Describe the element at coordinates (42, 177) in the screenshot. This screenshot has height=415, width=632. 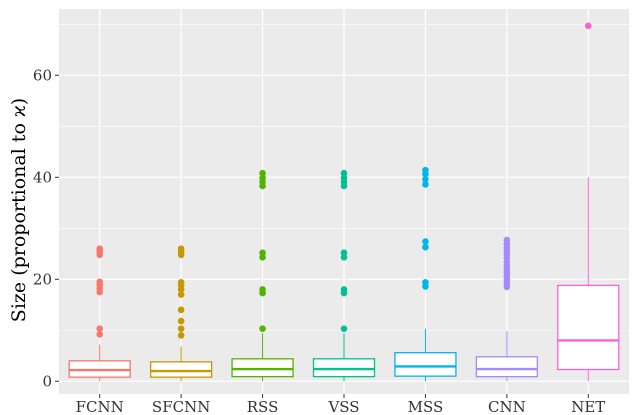
I see `y-tick-label: 40` at that location.